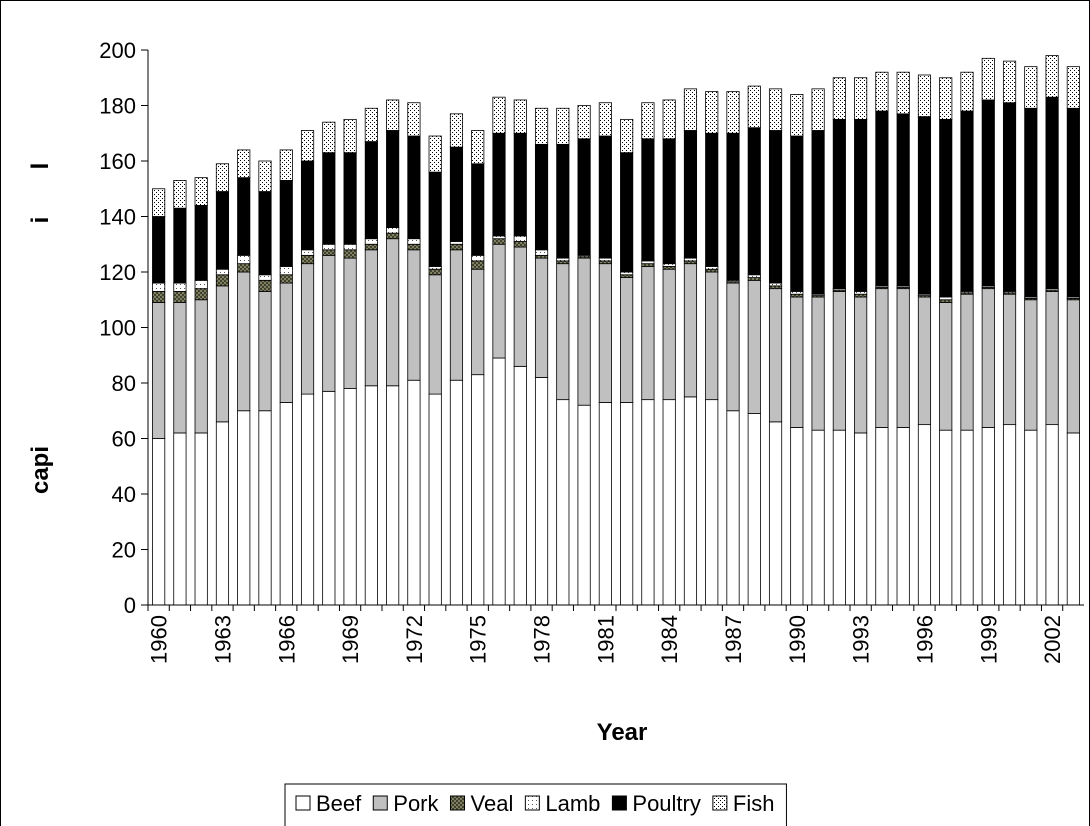 The image size is (1090, 826). Describe the element at coordinates (124, 383) in the screenshot. I see `y-tick-label: 80` at that location.